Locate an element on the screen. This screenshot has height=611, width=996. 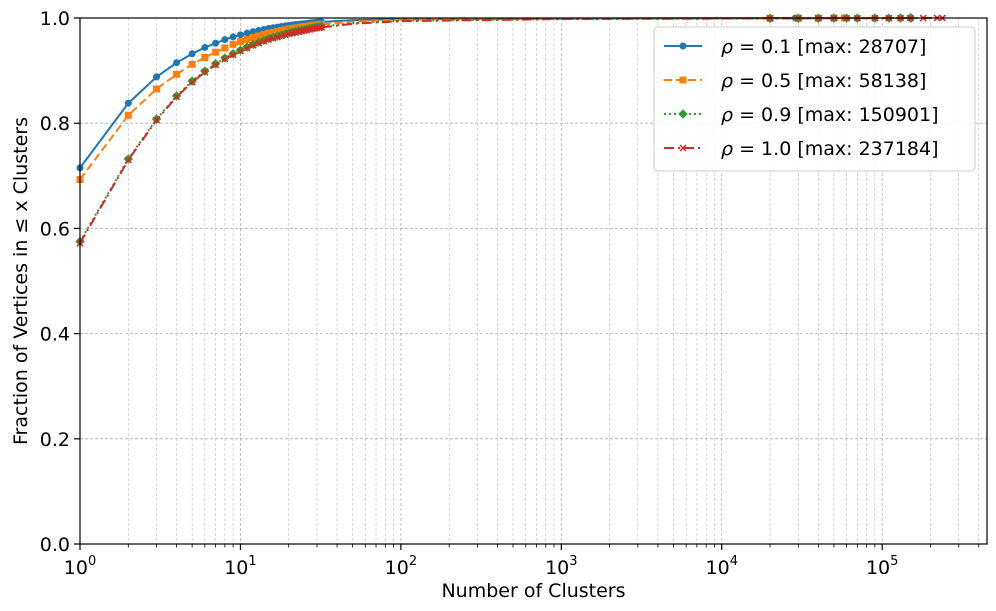
legend-item: ρ = 0.5 [max: 58138] is located at coordinates (795, 81).